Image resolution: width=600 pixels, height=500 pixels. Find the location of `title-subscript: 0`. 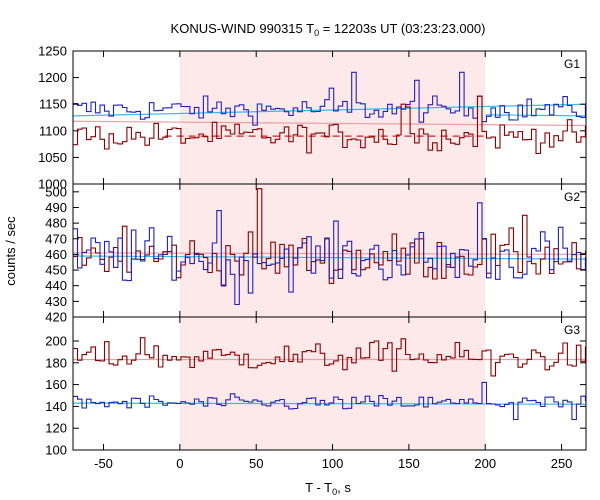

title-subscript: 0 is located at coordinates (316, 33).